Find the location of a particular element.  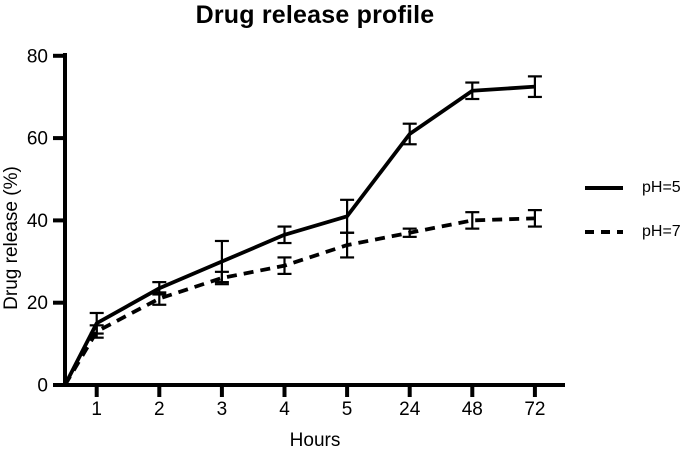

legend-label-ph7: pH=7 is located at coordinates (661, 231).